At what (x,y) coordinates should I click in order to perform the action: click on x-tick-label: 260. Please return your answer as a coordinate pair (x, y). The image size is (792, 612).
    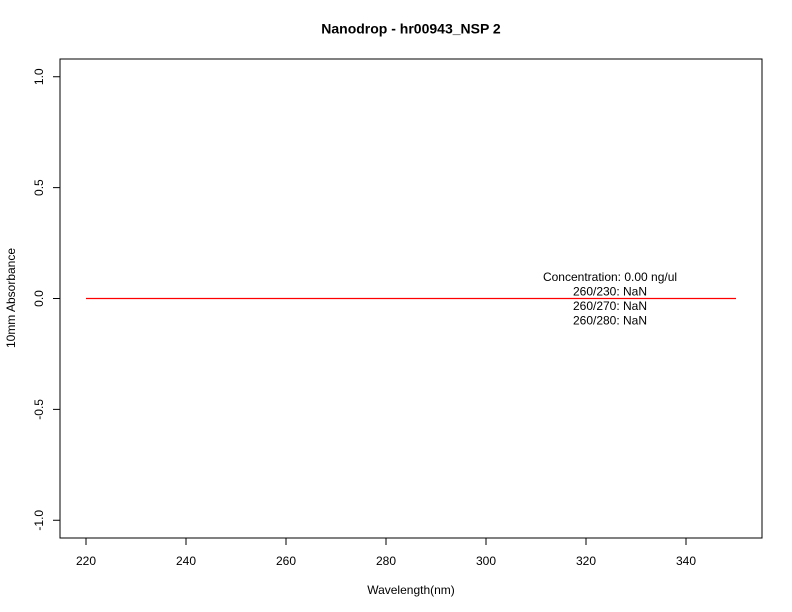
    Looking at the image, I should click on (286, 561).